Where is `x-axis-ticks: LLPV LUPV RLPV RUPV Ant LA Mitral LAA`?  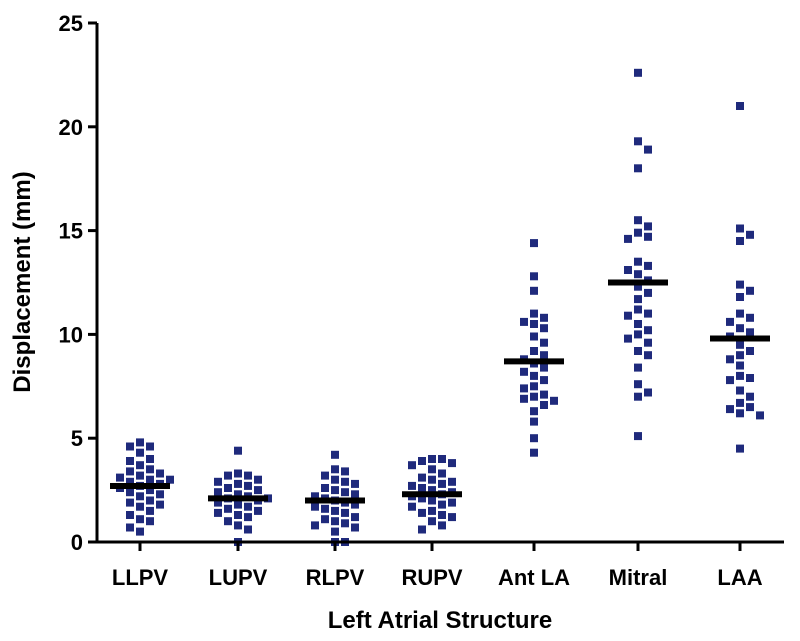
x-axis-ticks: LLPV LUPV RLPV RUPV Ant LA Mitral LAA is located at coordinates (437, 566).